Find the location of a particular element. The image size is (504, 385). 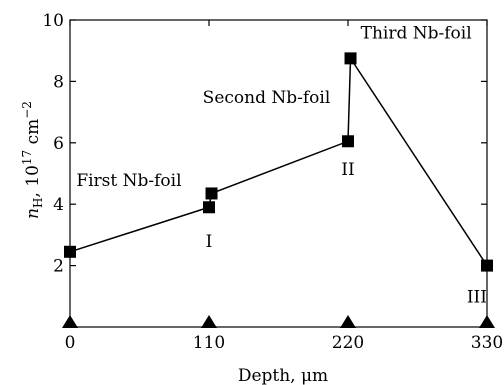

y-axis-label-sub: H is located at coordinates (38, 203).